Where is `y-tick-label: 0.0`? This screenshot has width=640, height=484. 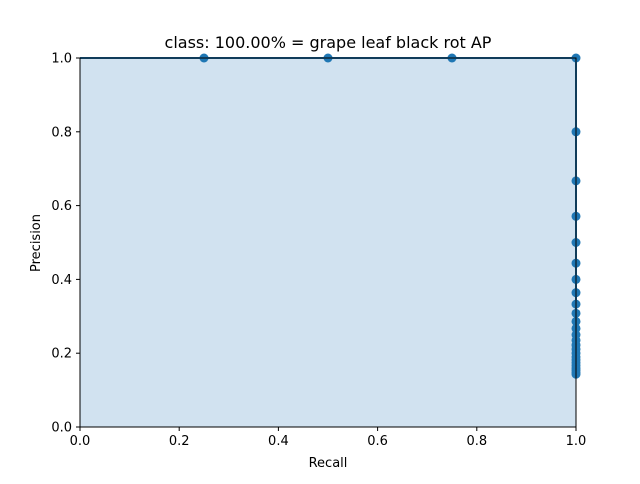 y-tick-label: 0.0 is located at coordinates (61, 428).